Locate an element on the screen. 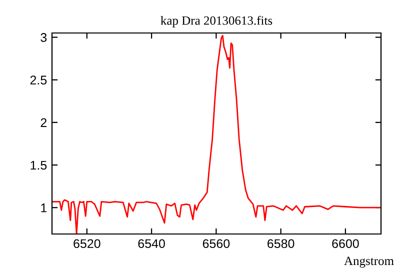 This screenshot has height=280, width=400. x-tick-label: 6600 is located at coordinates (345, 243).